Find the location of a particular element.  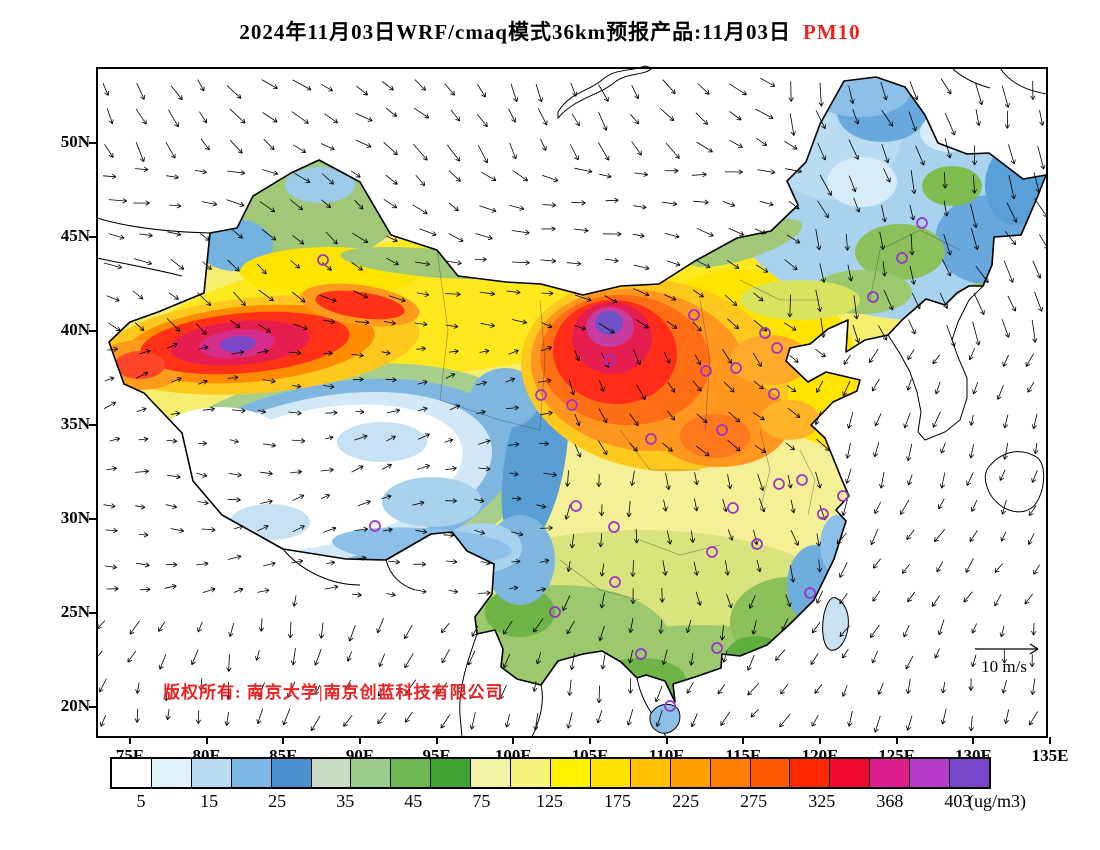

colorbar-tick-label: 5 is located at coordinates (141, 801).